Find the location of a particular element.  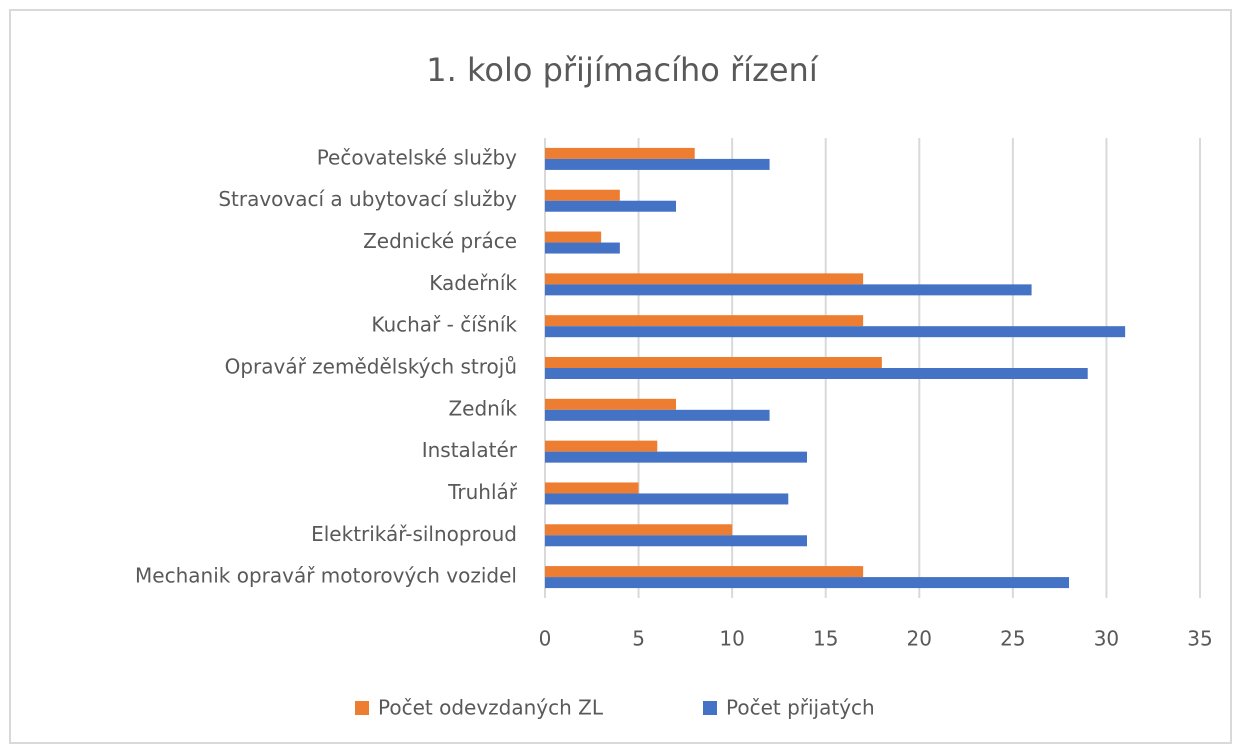

y-tick-label: Kadeřník is located at coordinates (473, 283).